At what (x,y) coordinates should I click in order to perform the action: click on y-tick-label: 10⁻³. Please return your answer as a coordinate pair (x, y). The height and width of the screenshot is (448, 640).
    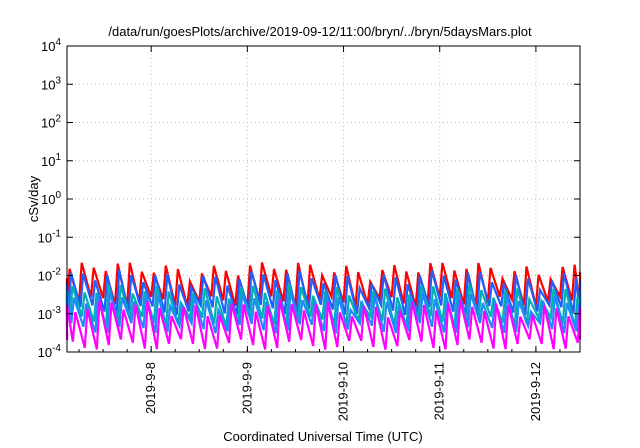
    Looking at the image, I should click on (50, 313).